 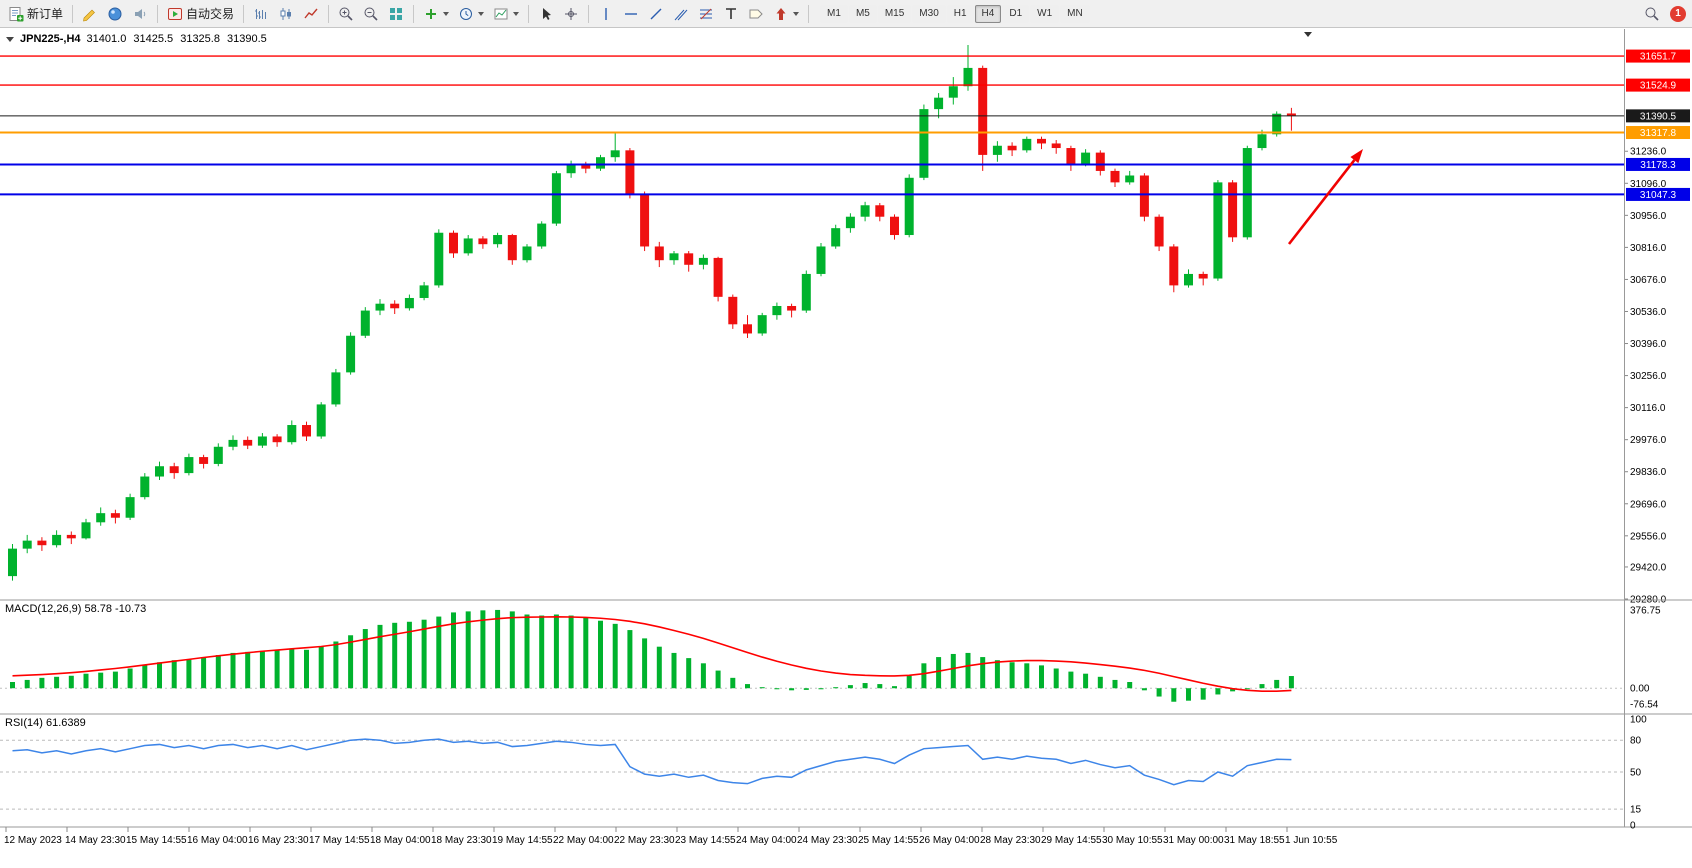 What do you see at coordinates (834, 13) in the screenshot?
I see `timeframe-button-M1: M1` at bounding box center [834, 13].